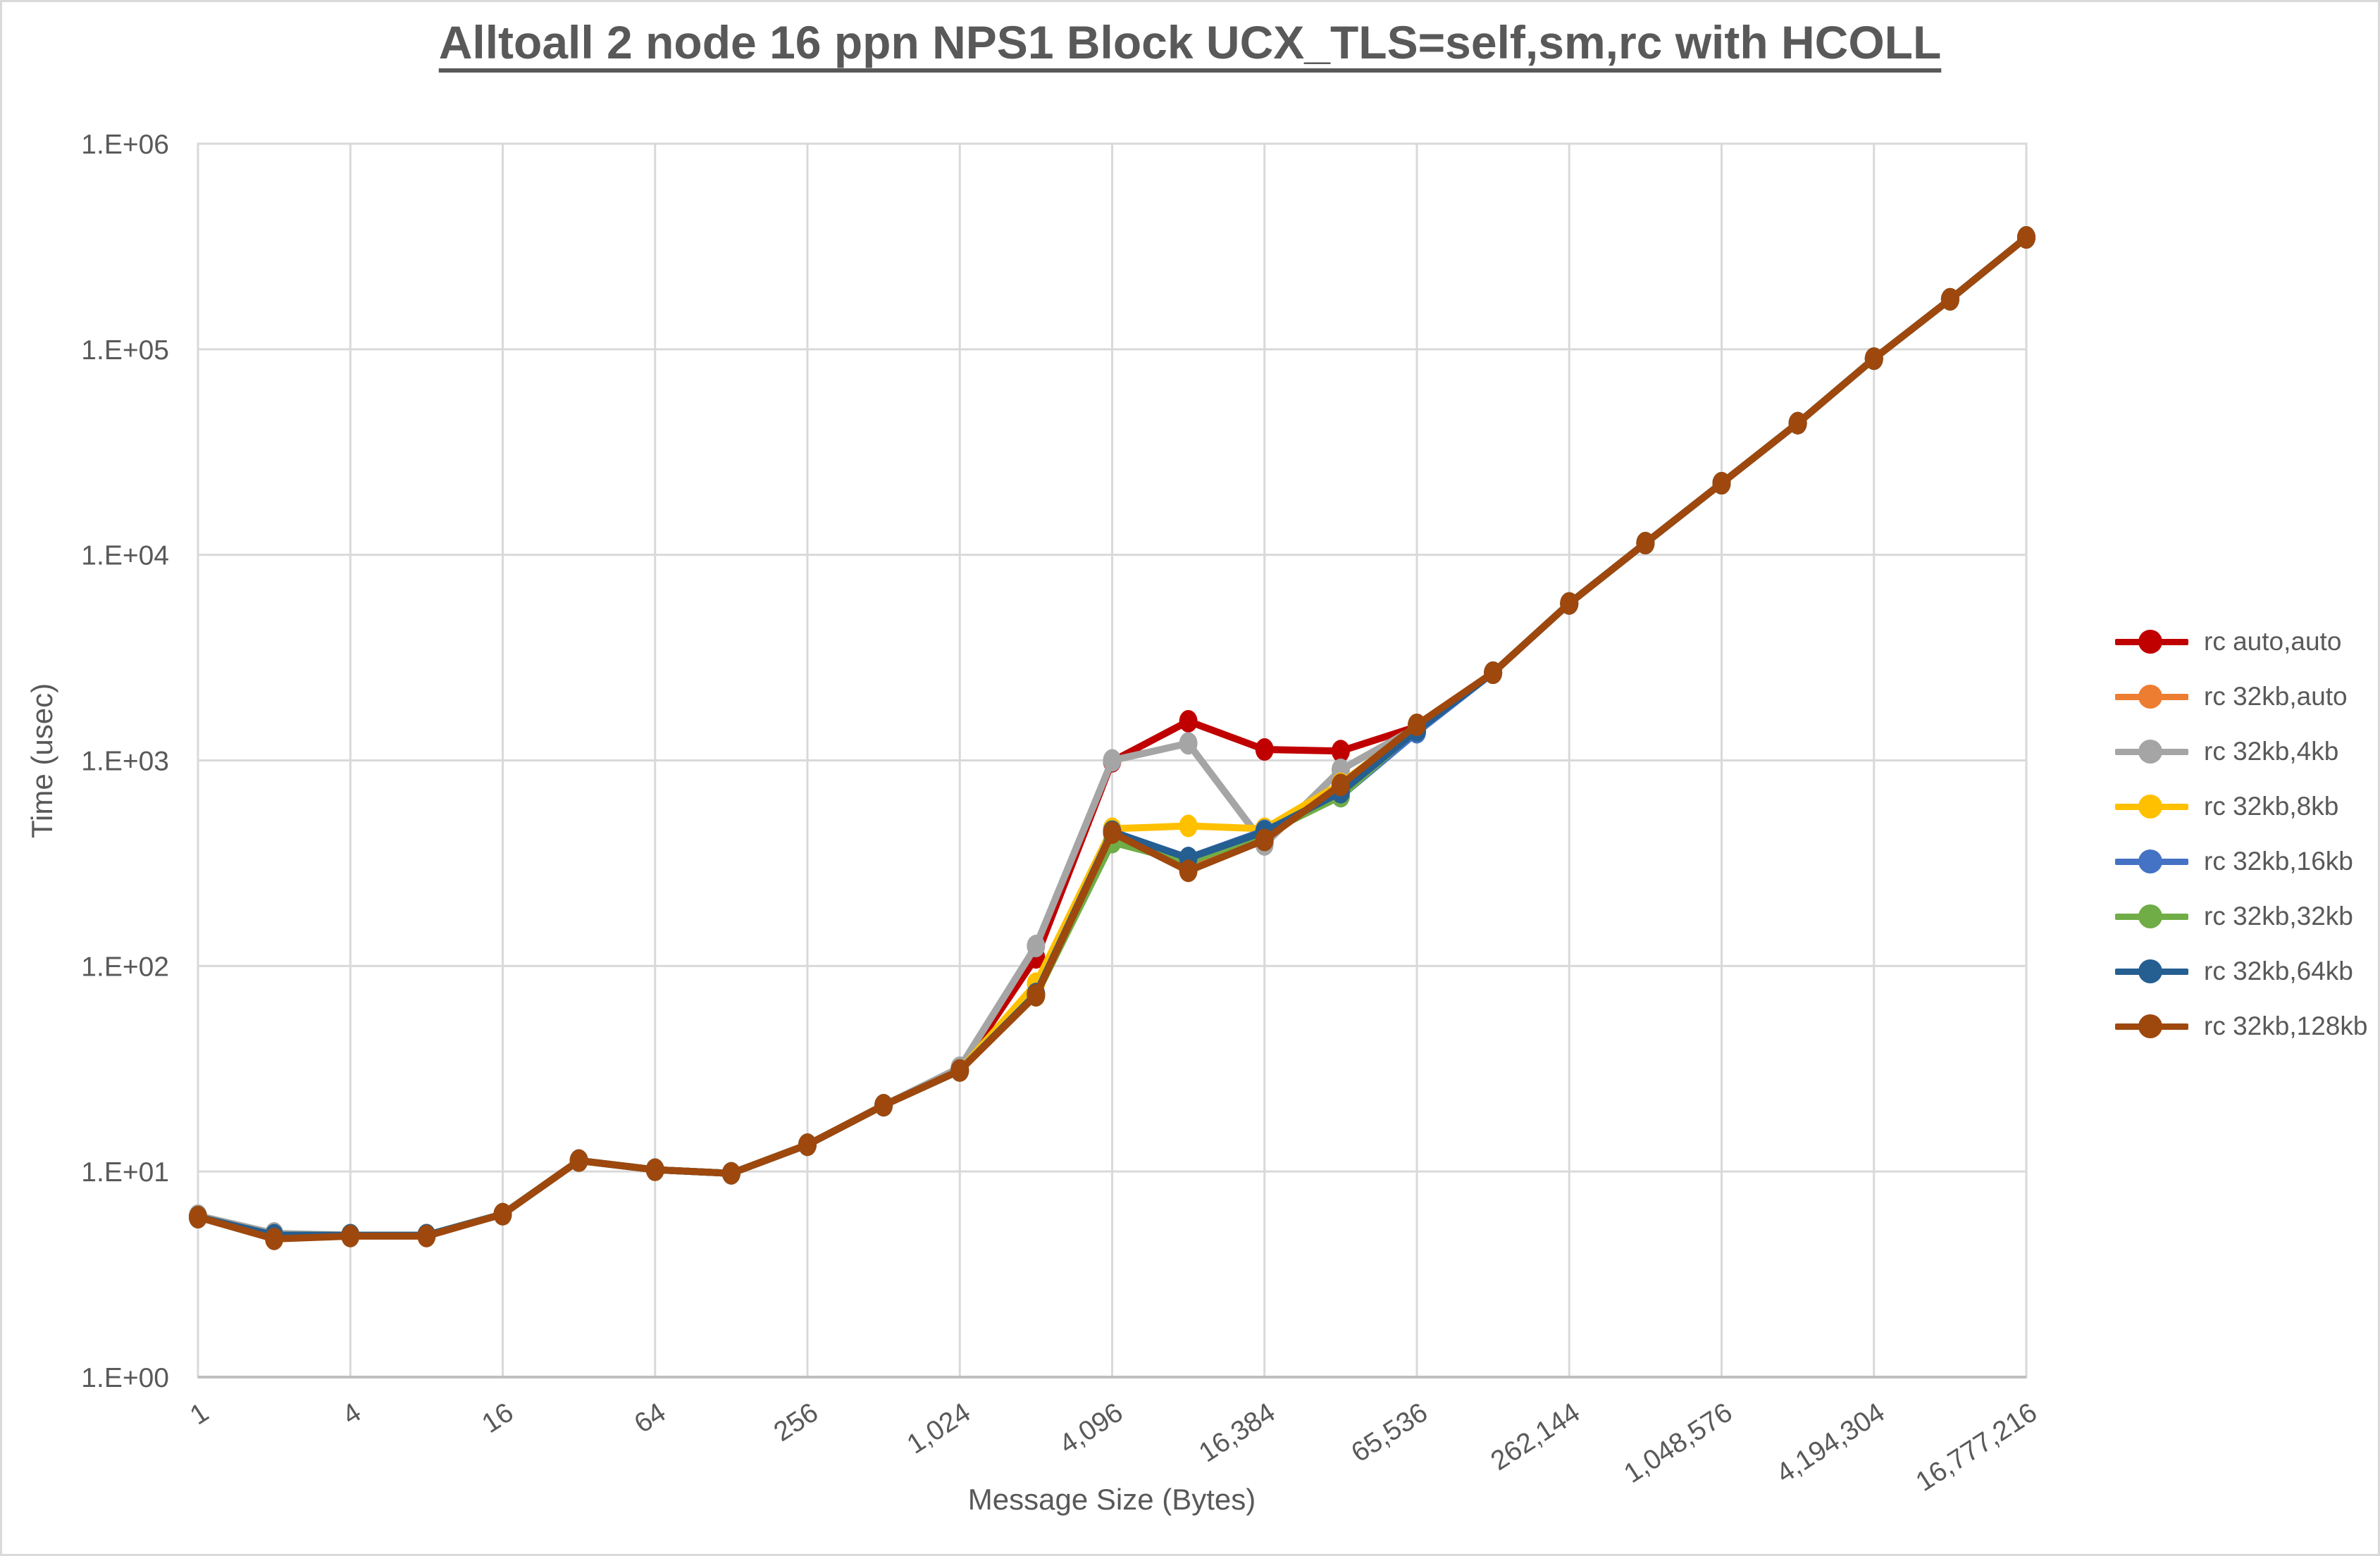 This screenshot has height=1556, width=2380. I want to click on x-tick-label: 1,048,576, so click(1677, 1443).